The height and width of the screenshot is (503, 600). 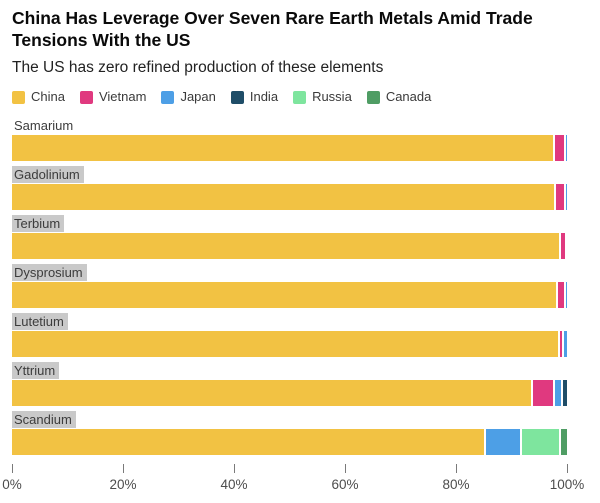 I want to click on bar-segment-terbium-china, so click(x=285, y=246).